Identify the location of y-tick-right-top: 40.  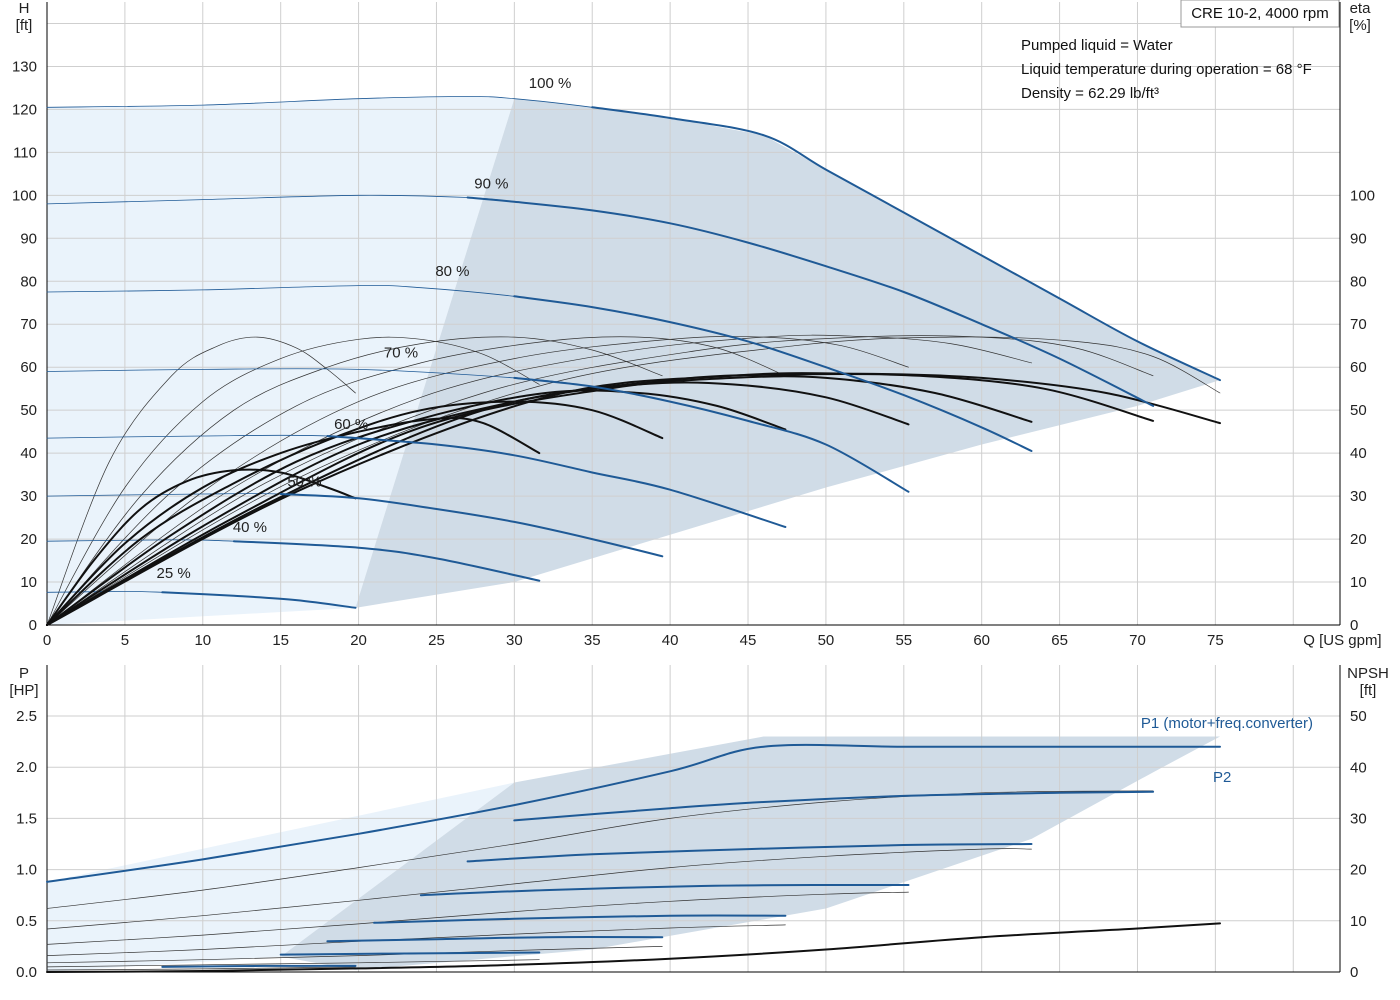
(1358, 453).